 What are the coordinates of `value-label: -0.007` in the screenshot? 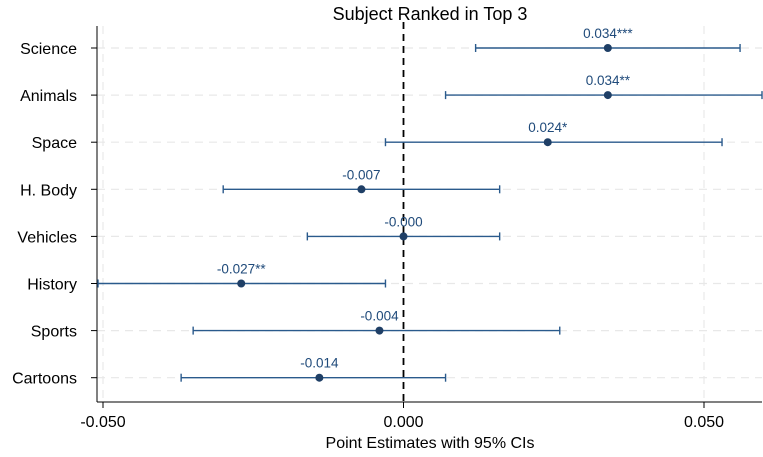 It's located at (361, 174).